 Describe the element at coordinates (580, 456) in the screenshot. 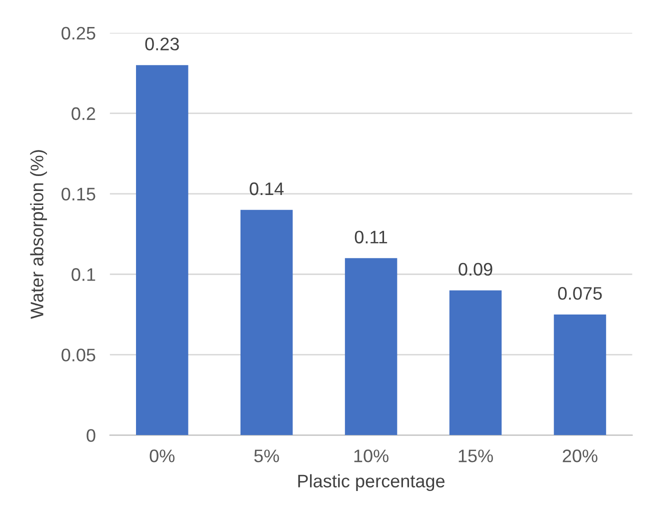

I see `x-tick-label: 20%` at that location.